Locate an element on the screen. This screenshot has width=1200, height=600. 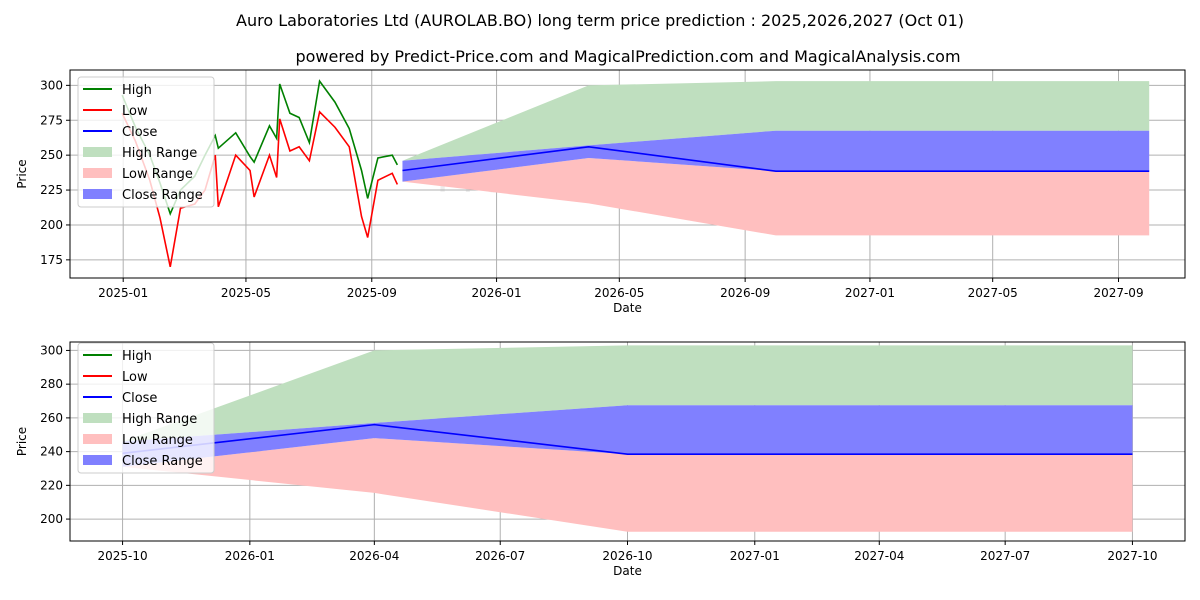
x-tick-label: 2025-01 is located at coordinates (123, 293).